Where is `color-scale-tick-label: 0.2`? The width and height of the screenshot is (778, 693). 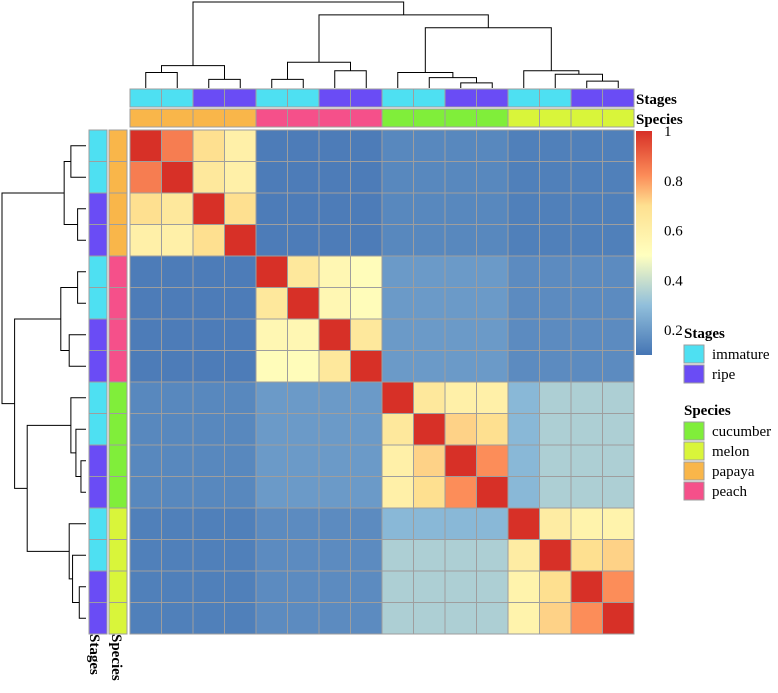 color-scale-tick-label: 0.2 is located at coordinates (673, 331).